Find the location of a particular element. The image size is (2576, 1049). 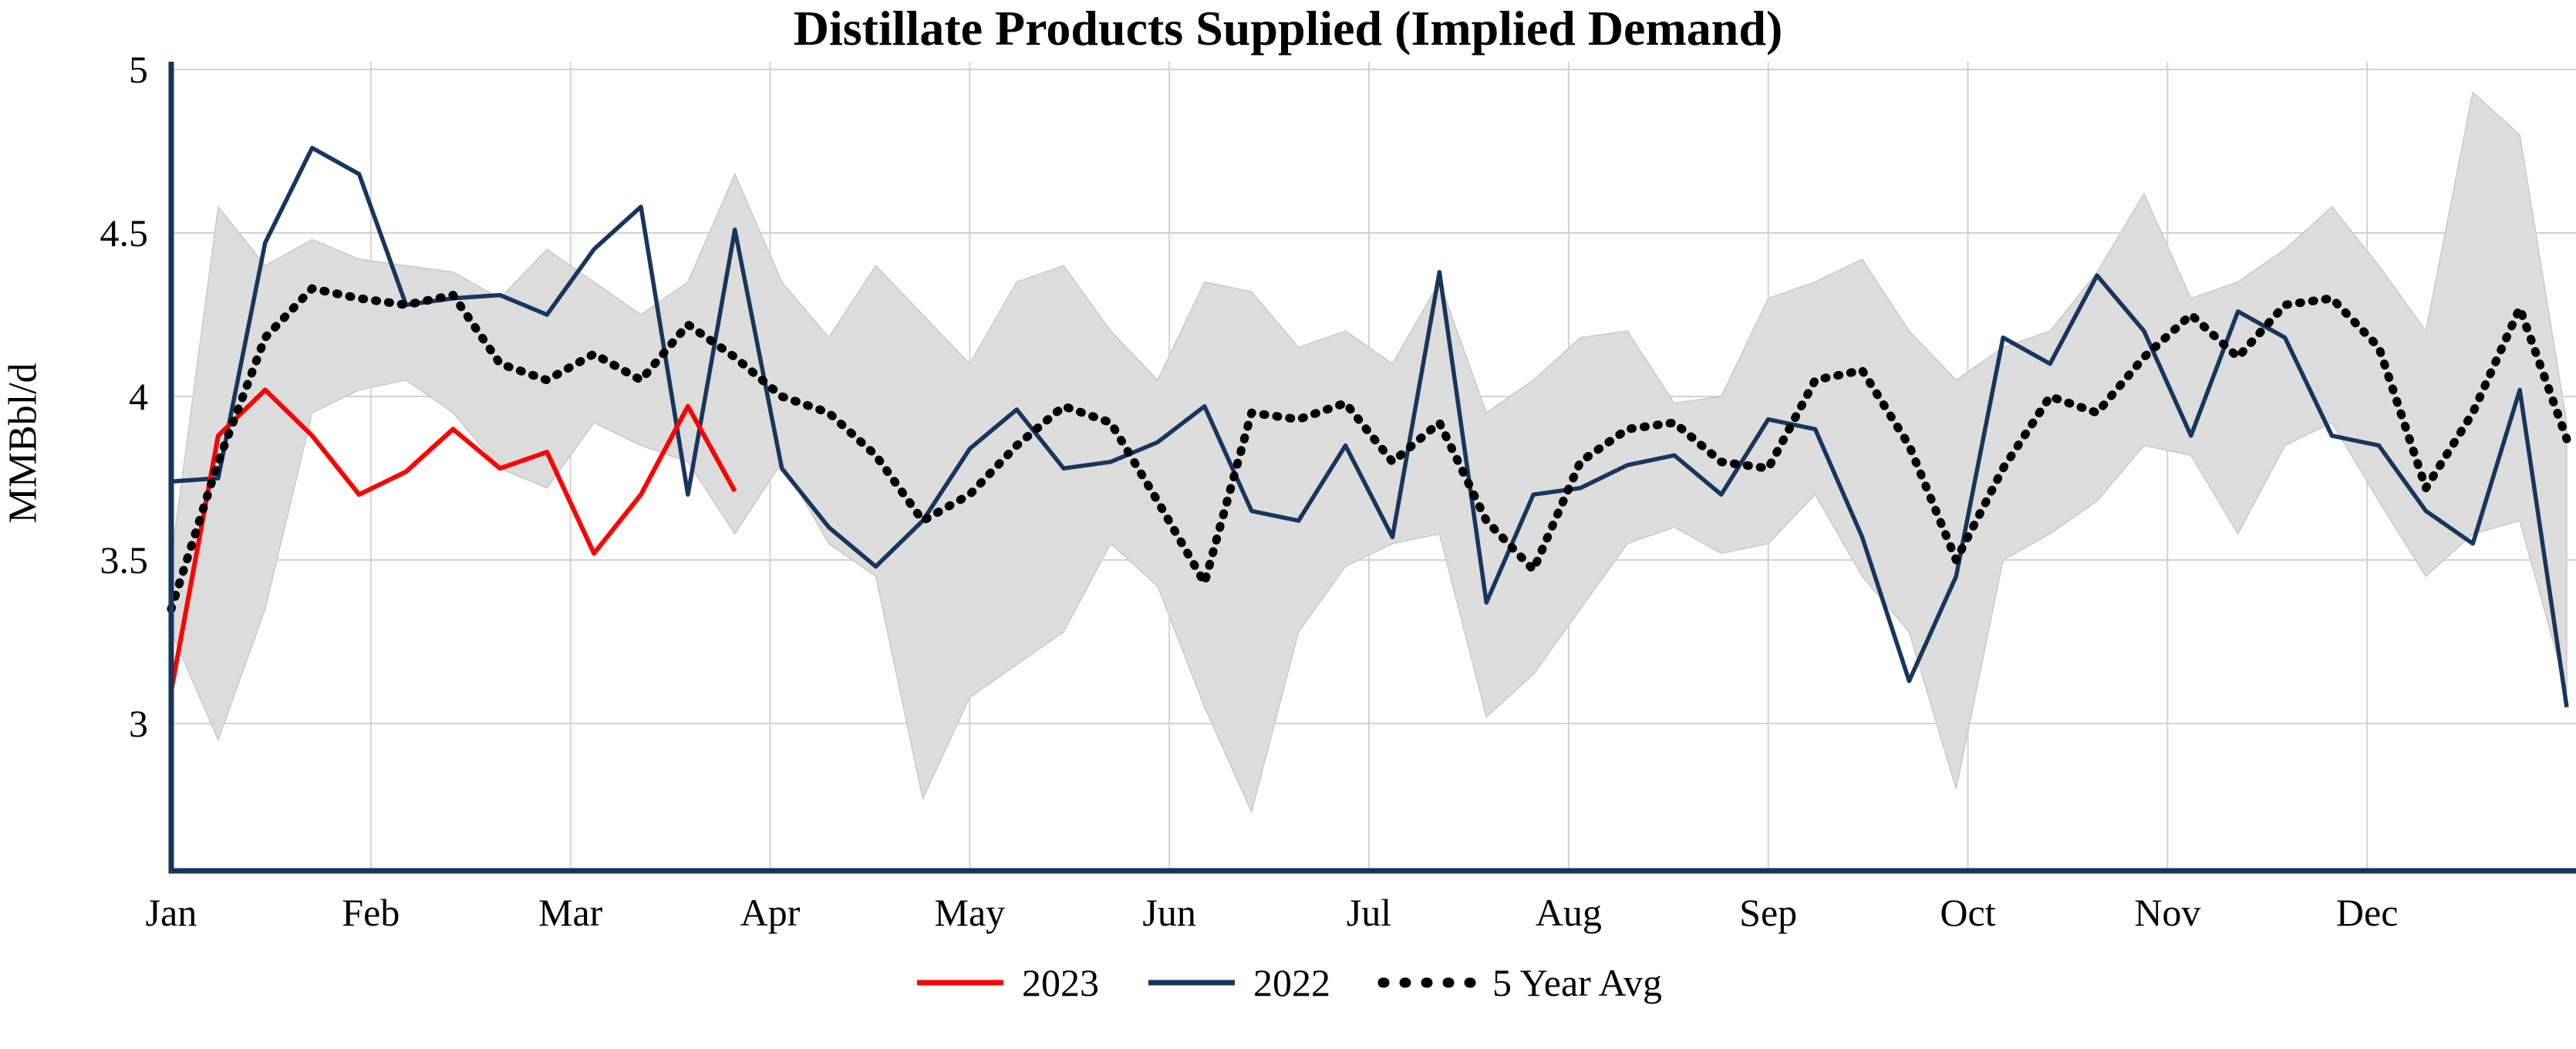

legend-5yr-avg-dotted-icon is located at coordinates (1427, 983).